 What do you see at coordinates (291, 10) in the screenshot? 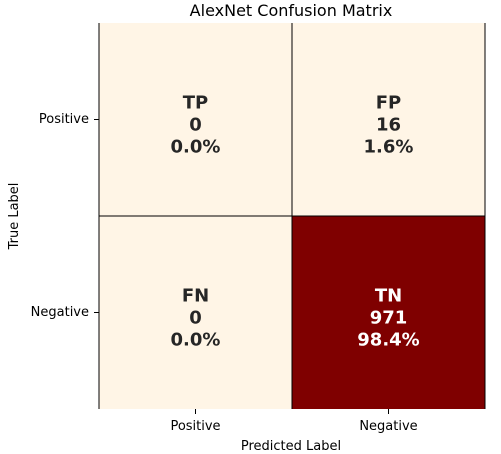
I see `chart-title: AlexNet Confusion Matrix` at bounding box center [291, 10].